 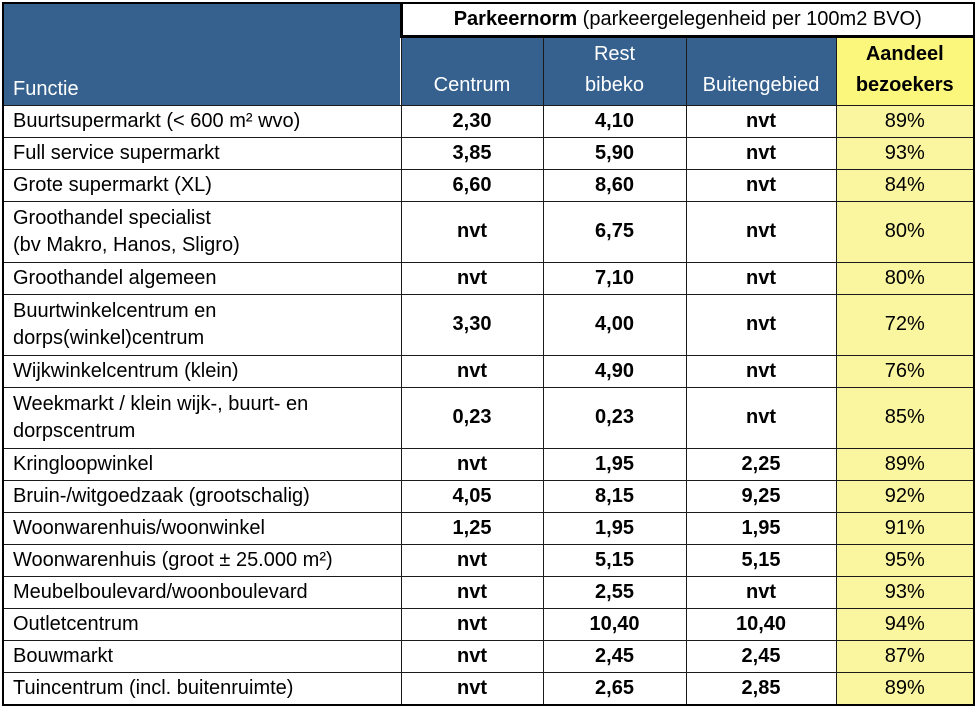 What do you see at coordinates (614, 624) in the screenshot?
I see `rest-bibeko-cell: 10,40` at bounding box center [614, 624].